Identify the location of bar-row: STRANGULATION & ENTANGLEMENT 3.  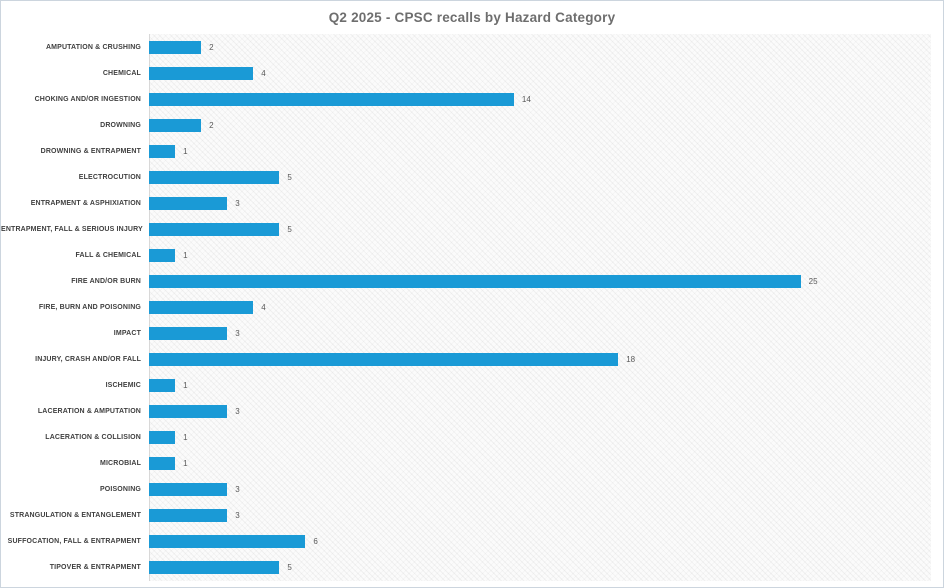
(466, 516).